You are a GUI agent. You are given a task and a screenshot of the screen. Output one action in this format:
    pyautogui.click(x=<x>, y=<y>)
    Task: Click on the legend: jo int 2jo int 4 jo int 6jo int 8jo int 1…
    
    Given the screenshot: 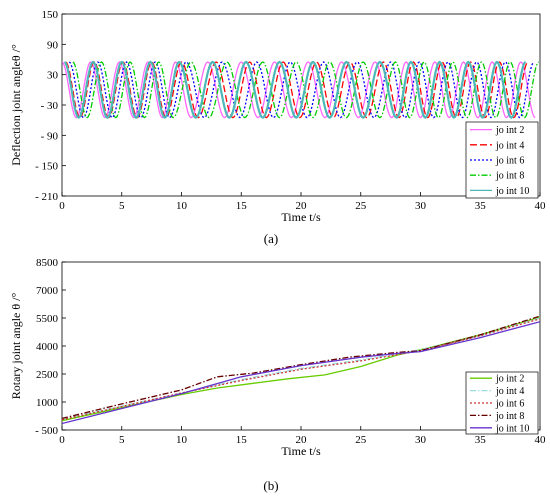 What is the action you would take?
    pyautogui.click(x=502, y=403)
    